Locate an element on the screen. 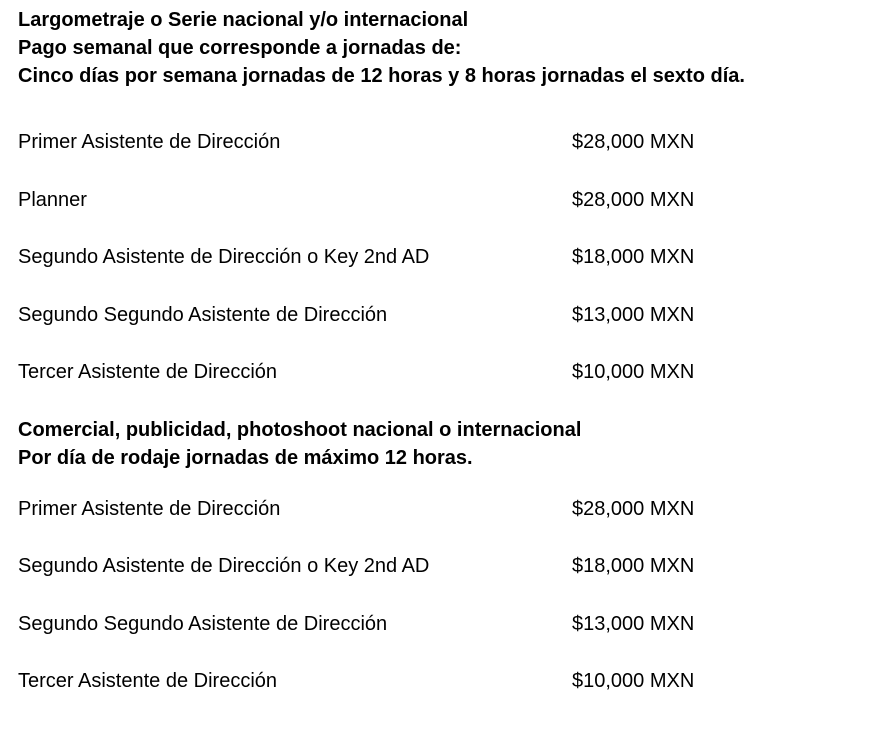 This screenshot has height=748, width=896. rate-row: Planner $28,000 MXN is located at coordinates (447, 200).